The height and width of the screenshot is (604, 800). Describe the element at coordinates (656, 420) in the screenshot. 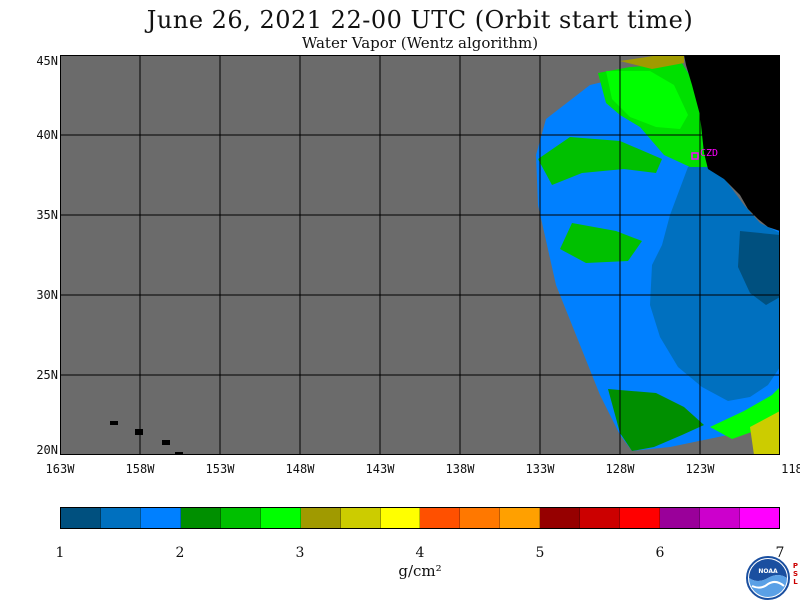

I see `vapor-band-green-south` at that location.